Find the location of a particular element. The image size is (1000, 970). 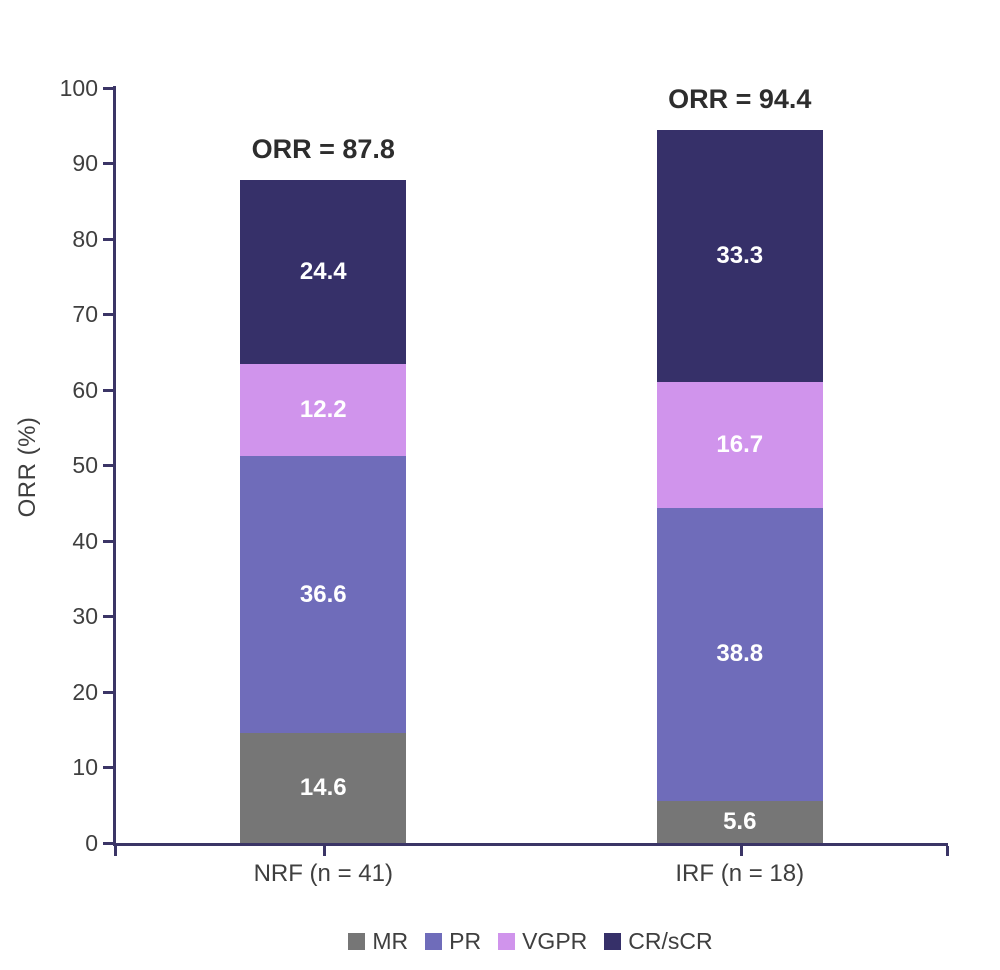

legend-item-mr: MR is located at coordinates (378, 941).